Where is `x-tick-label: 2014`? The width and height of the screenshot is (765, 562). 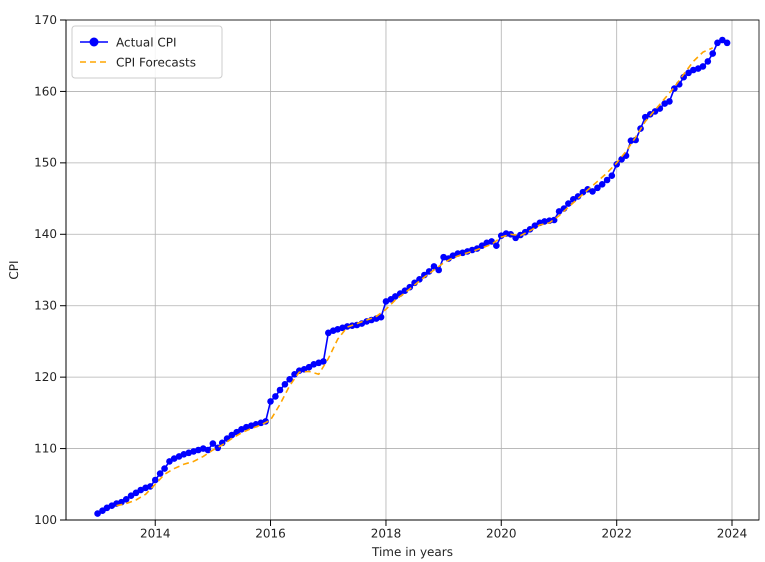 x-tick-label: 2014 is located at coordinates (155, 533).